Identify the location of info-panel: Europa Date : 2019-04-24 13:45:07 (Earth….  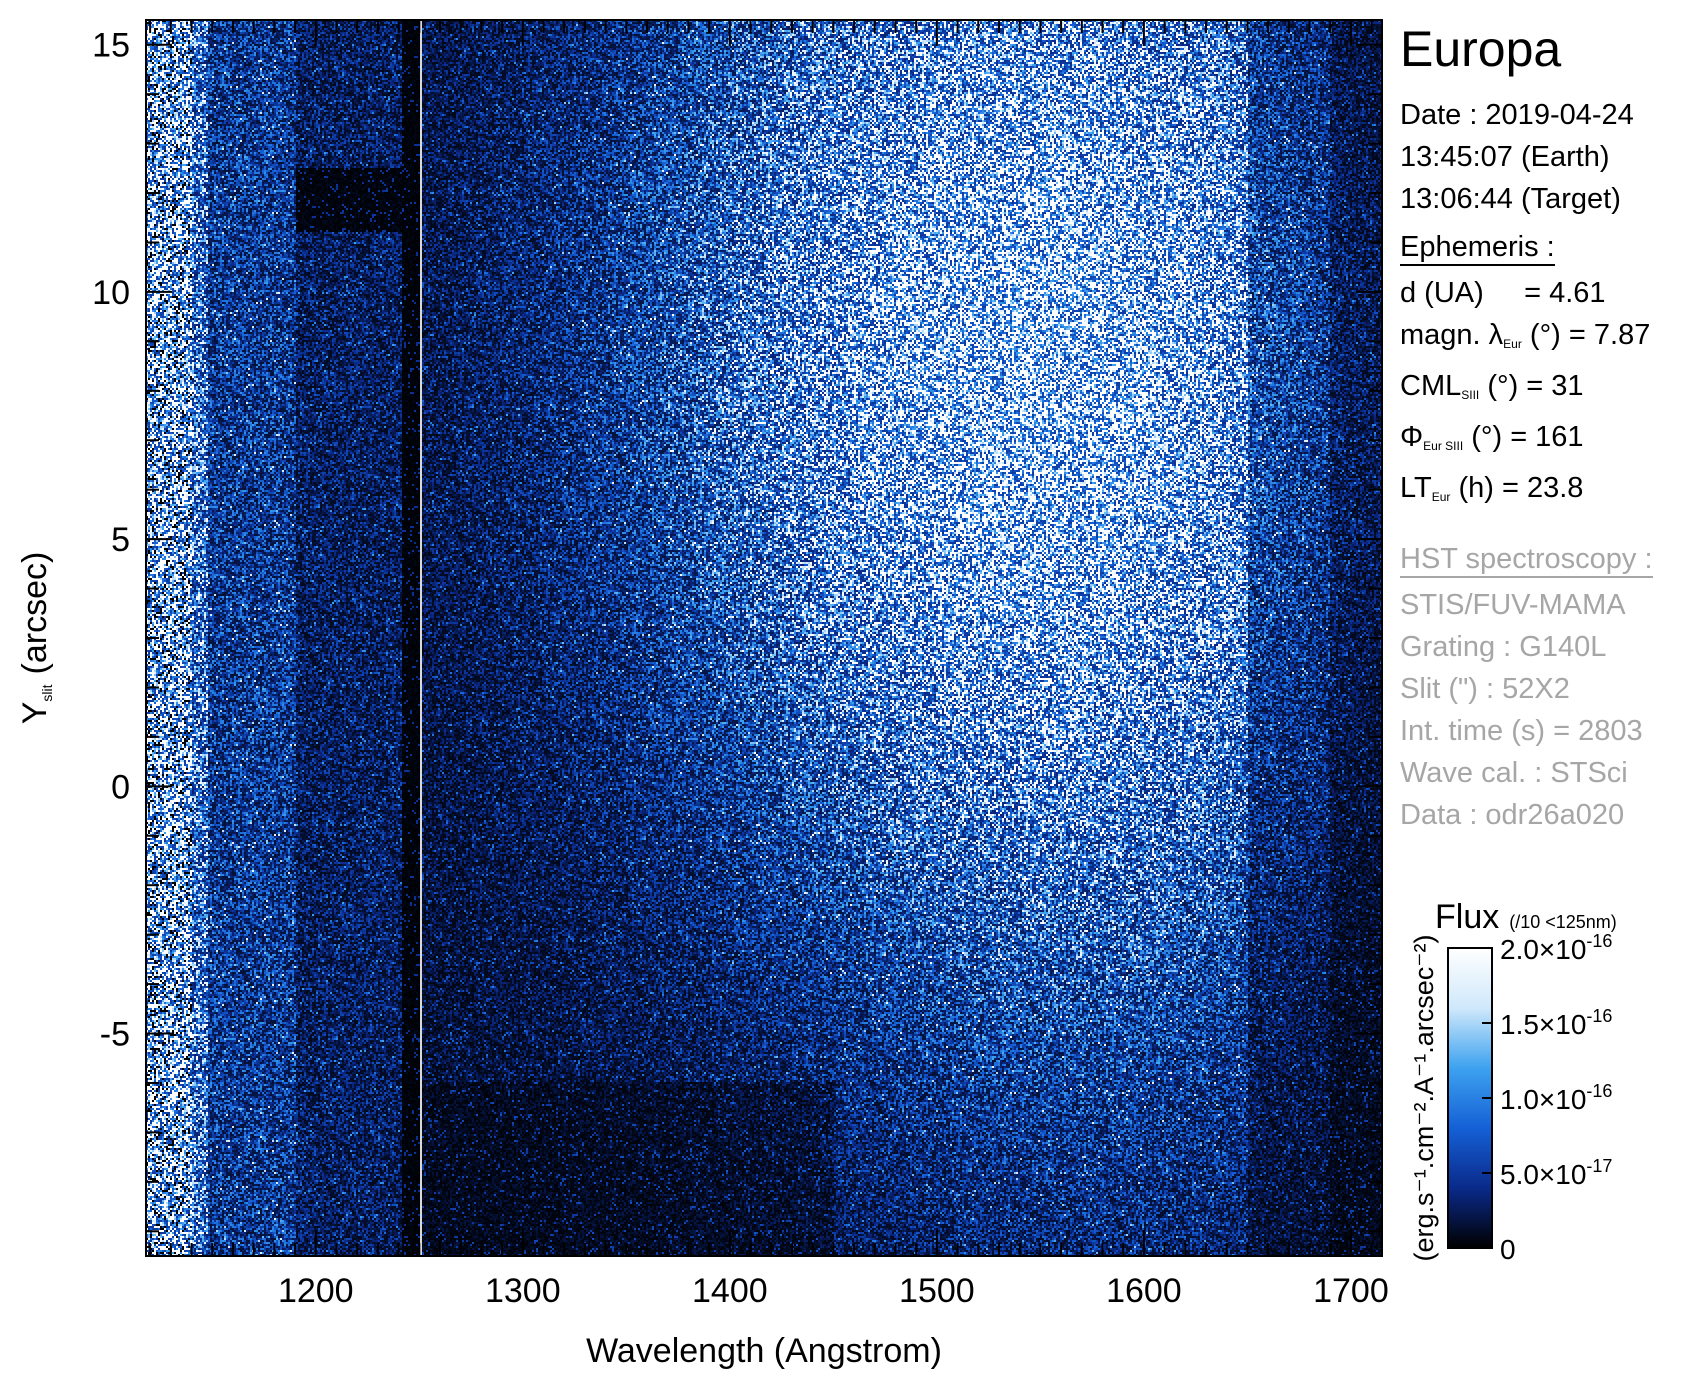
(1541, 427).